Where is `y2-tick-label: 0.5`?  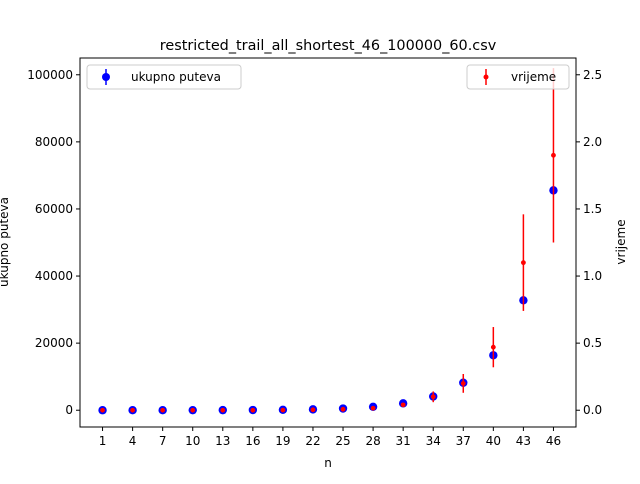 y2-tick-label: 0.5 is located at coordinates (592, 343).